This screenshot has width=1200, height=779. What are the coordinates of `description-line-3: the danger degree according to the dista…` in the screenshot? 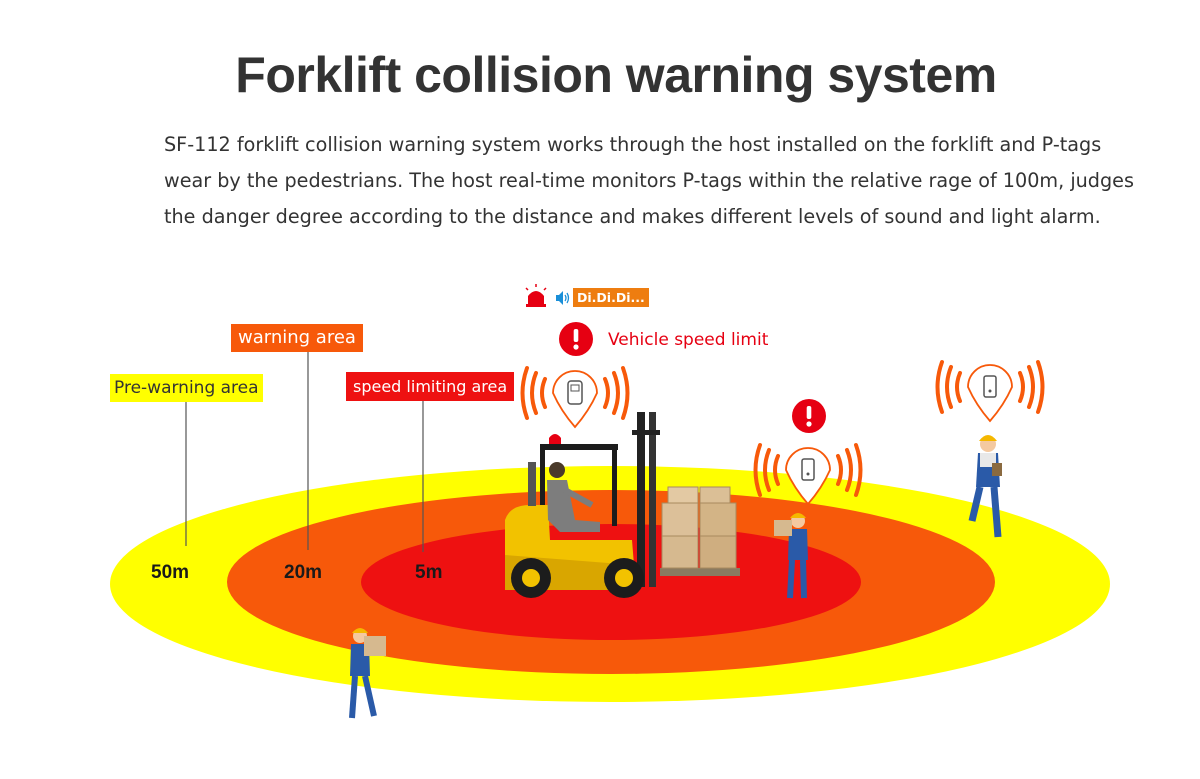 It's located at (632, 216).